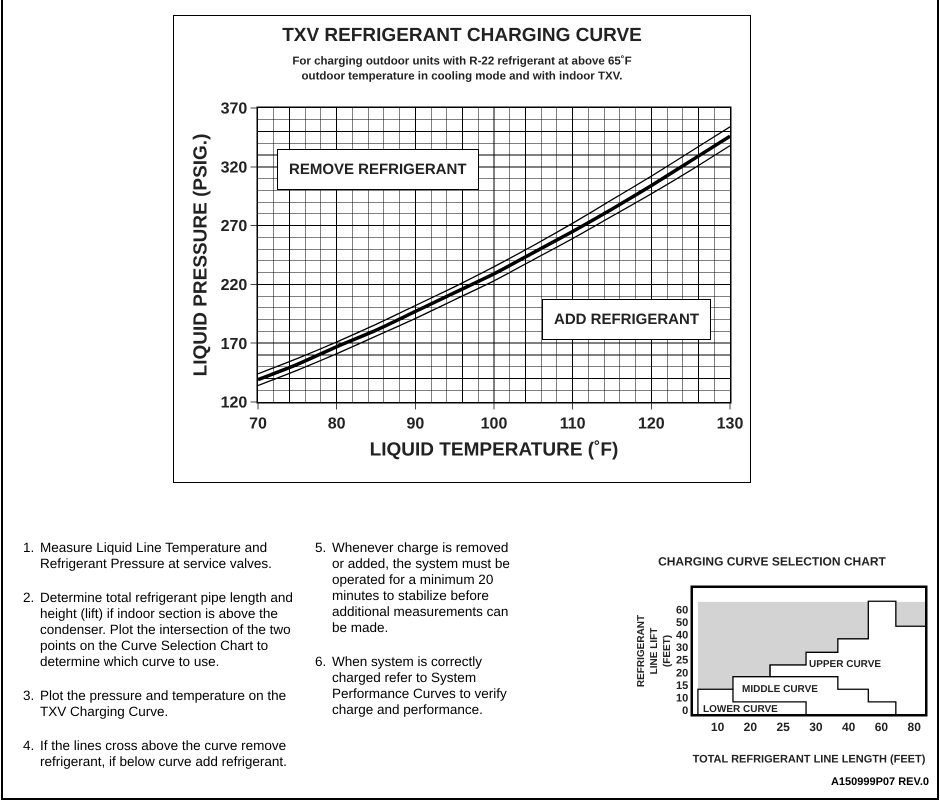  What do you see at coordinates (155, 754) in the screenshot?
I see `text: 4. If the lines cross above the curve remove refrigerant, if below curve add refrigerant.` at bounding box center [155, 754].